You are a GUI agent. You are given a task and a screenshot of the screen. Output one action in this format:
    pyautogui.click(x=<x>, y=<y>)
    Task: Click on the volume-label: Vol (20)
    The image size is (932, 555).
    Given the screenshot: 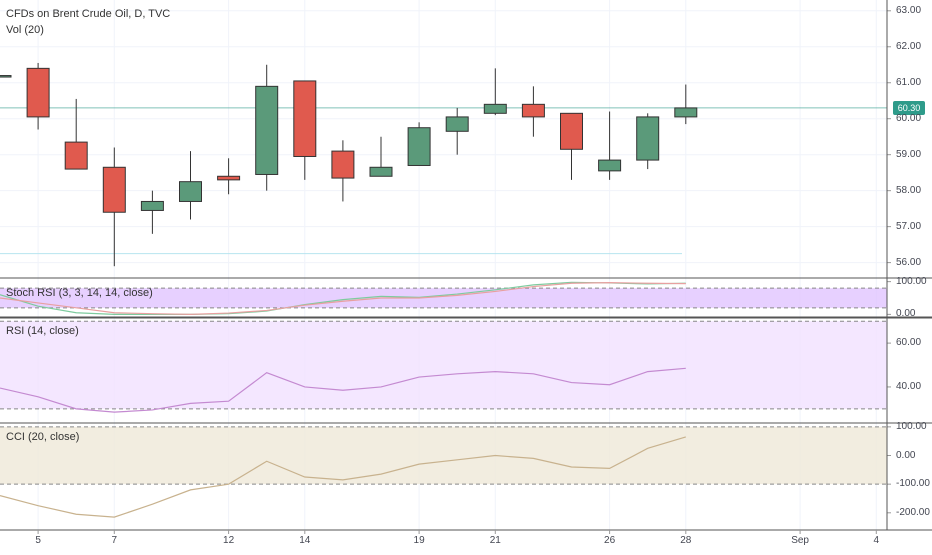 What is the action you would take?
    pyautogui.click(x=25, y=30)
    